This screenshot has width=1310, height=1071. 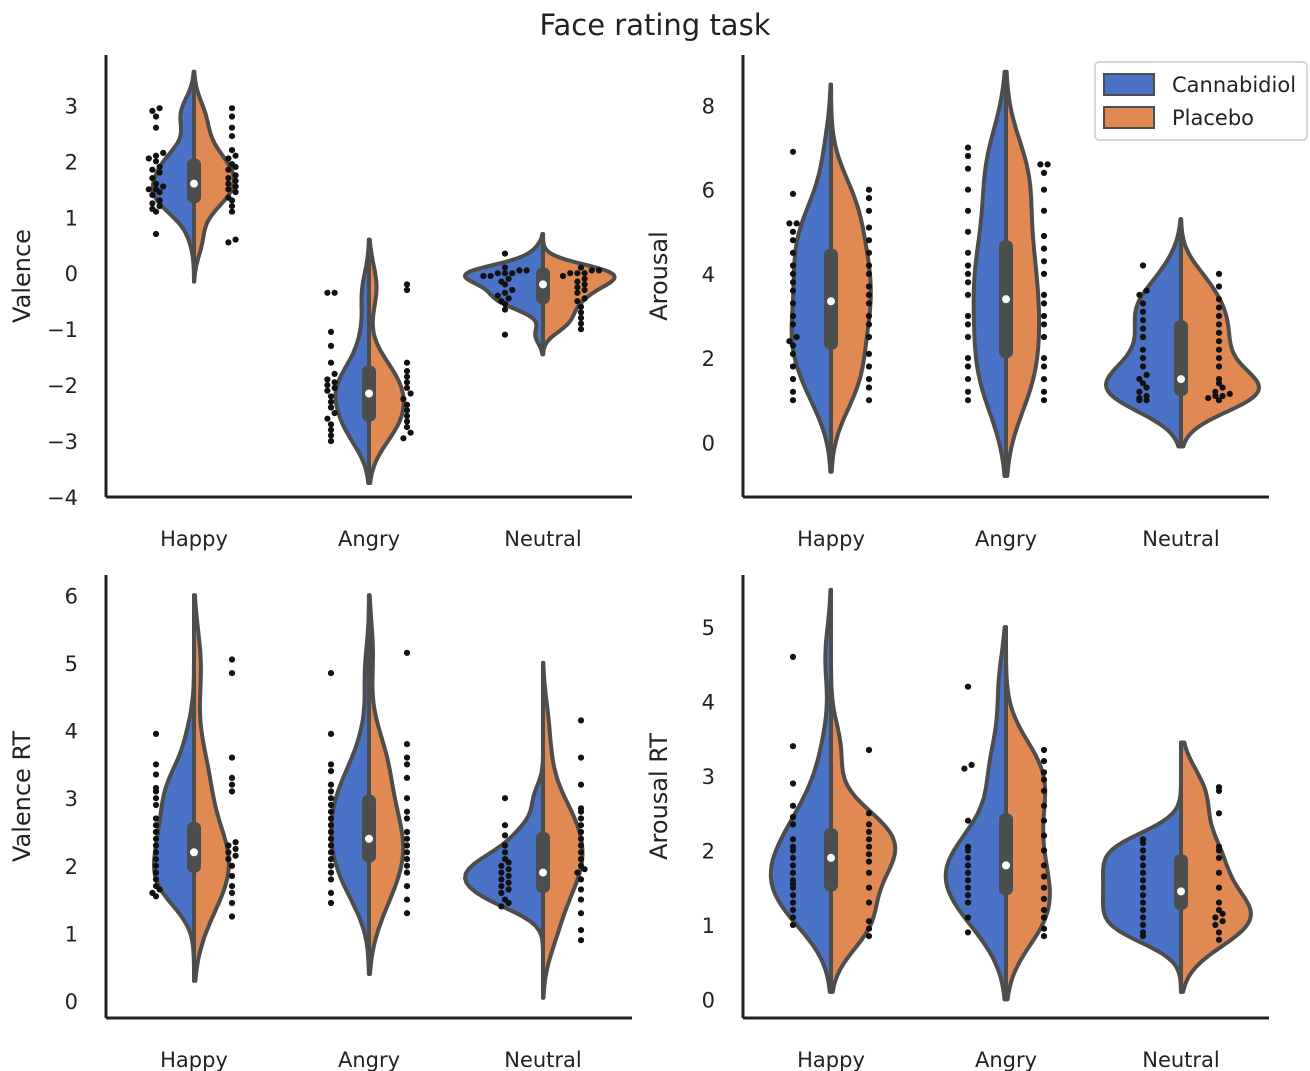 What do you see at coordinates (708, 628) in the screenshot?
I see `y-tick-label: 5` at bounding box center [708, 628].